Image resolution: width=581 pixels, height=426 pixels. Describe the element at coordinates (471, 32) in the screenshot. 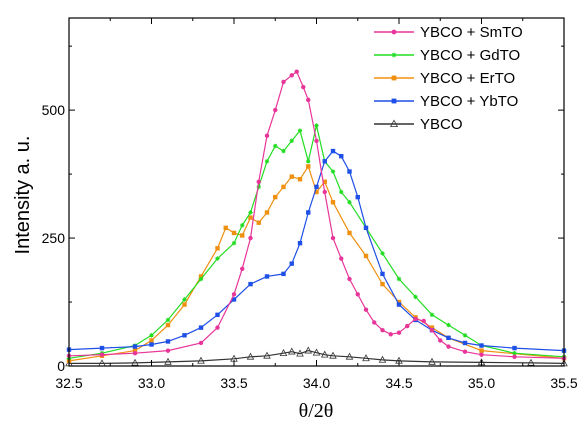

I see `legend-label: YBCO + SmTO` at that location.